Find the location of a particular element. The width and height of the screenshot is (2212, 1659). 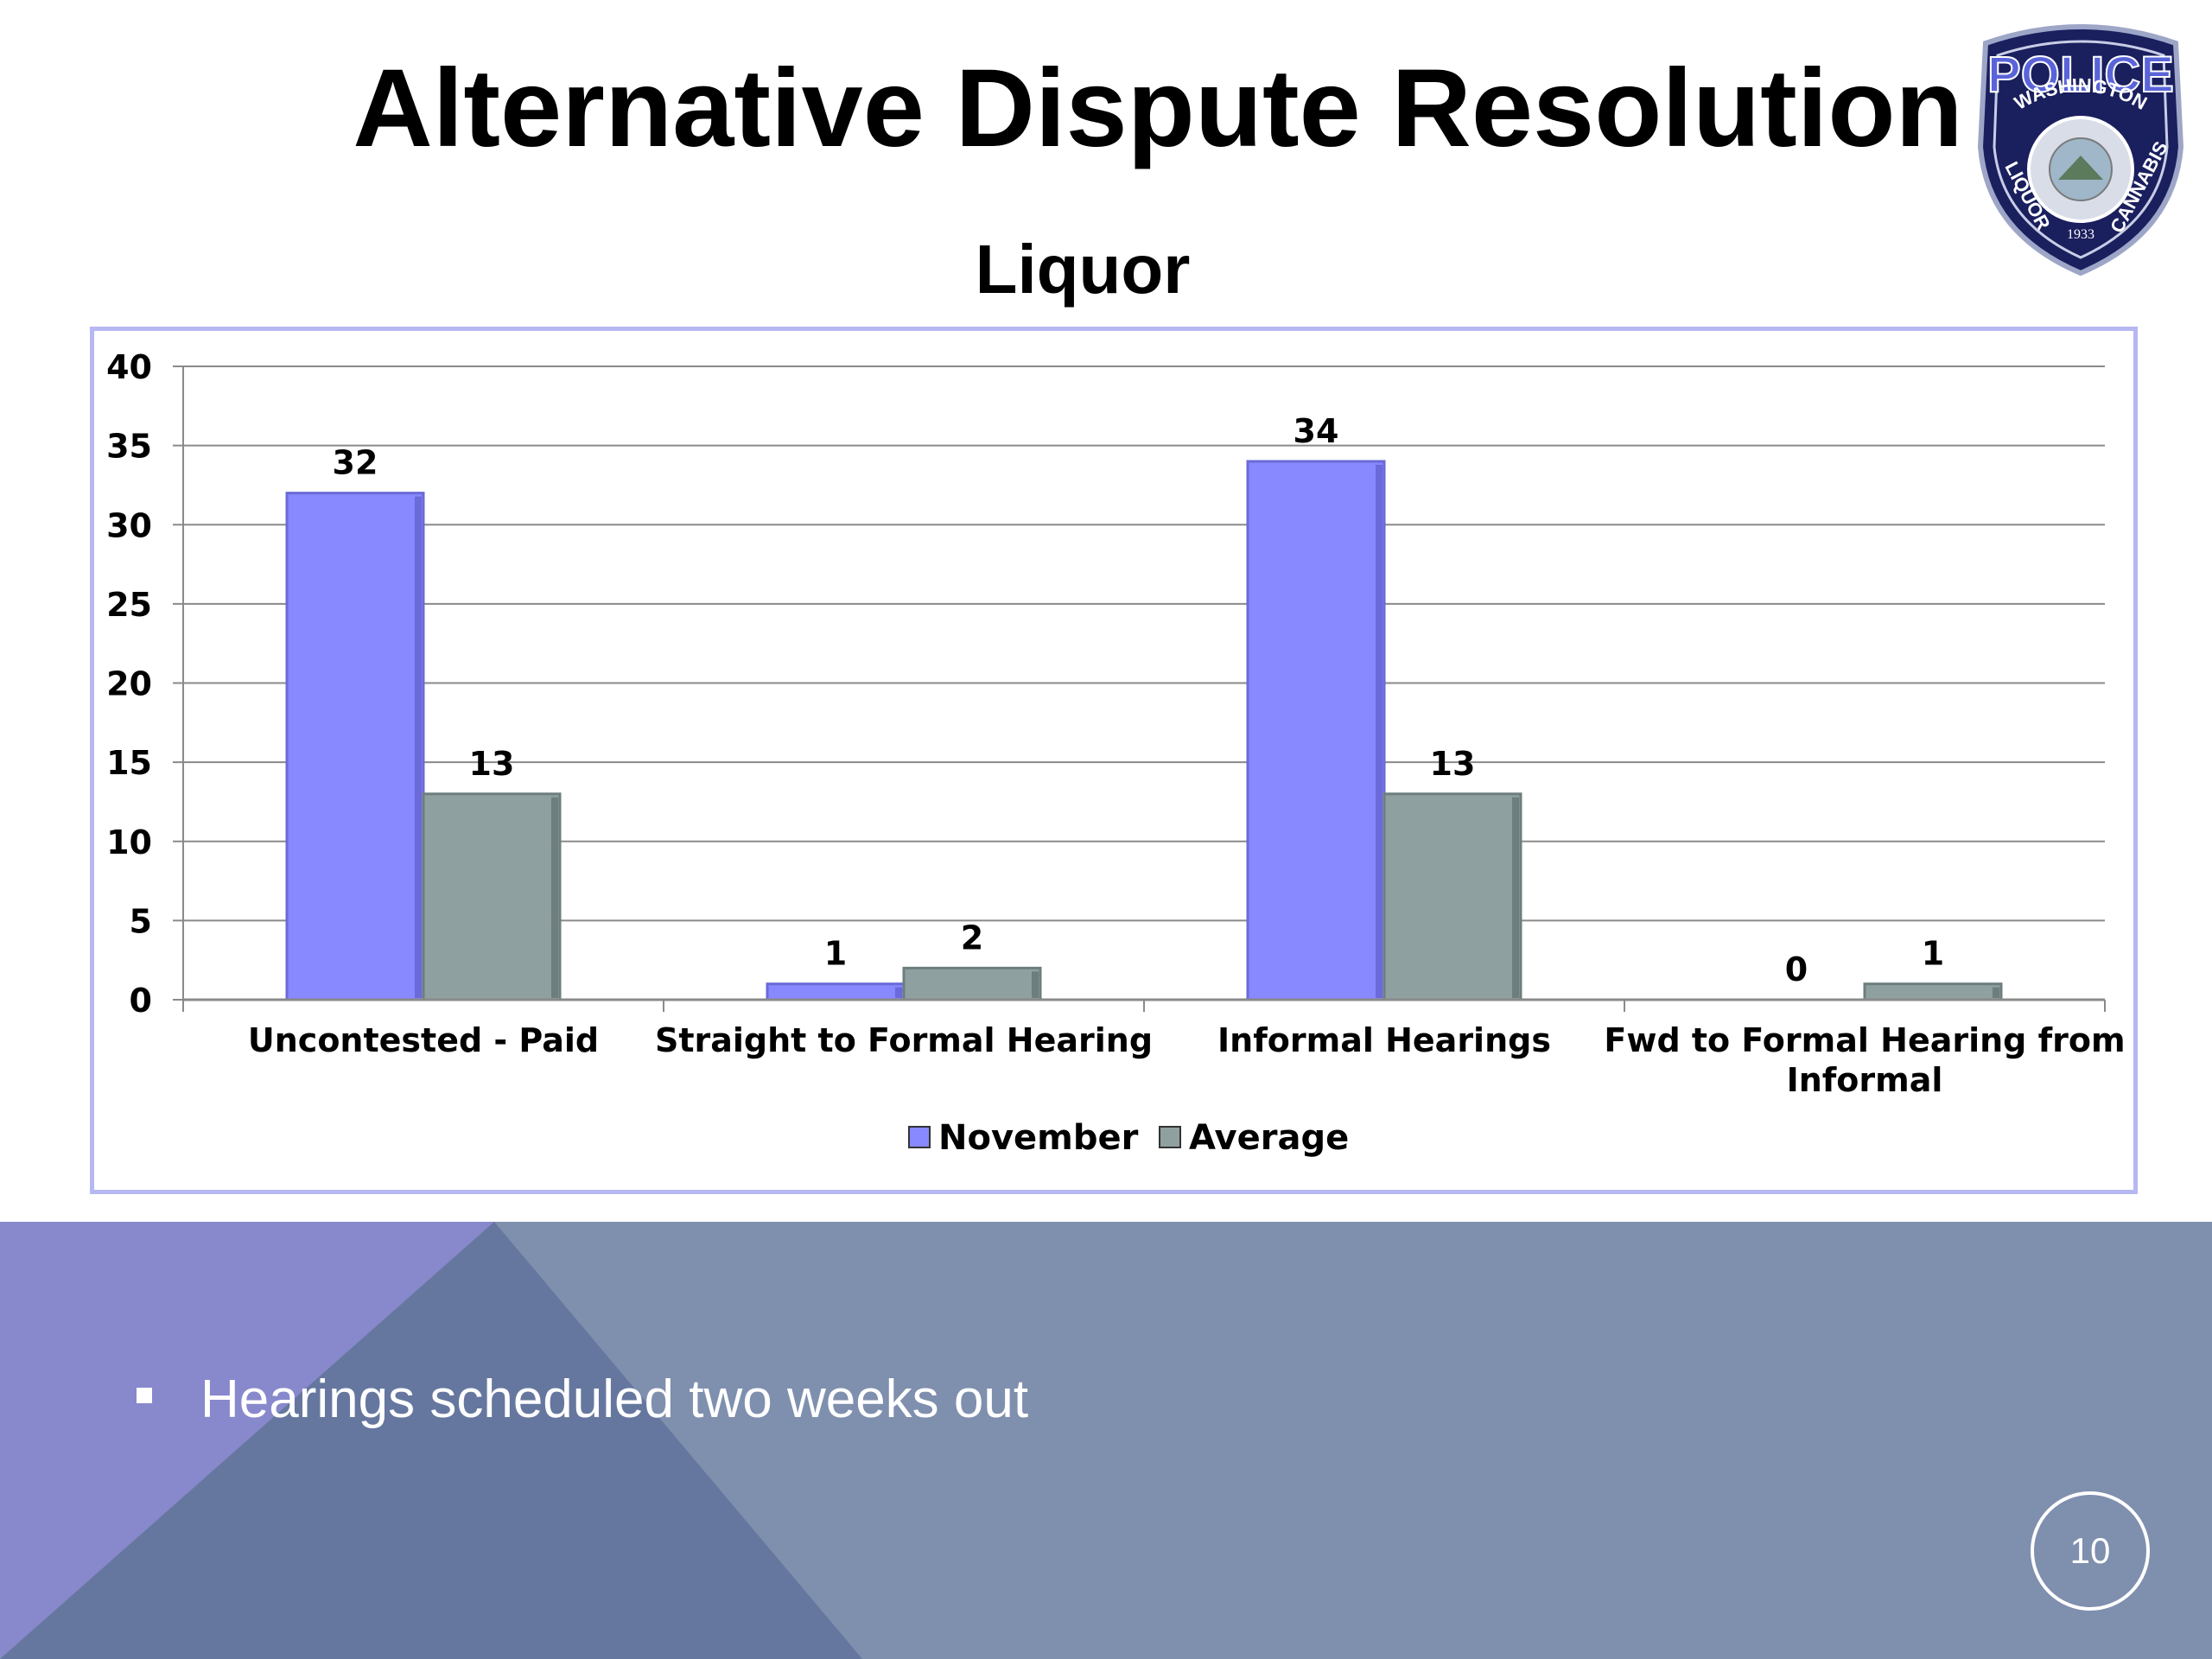

footer-center-triangle is located at coordinates (431, 1440).